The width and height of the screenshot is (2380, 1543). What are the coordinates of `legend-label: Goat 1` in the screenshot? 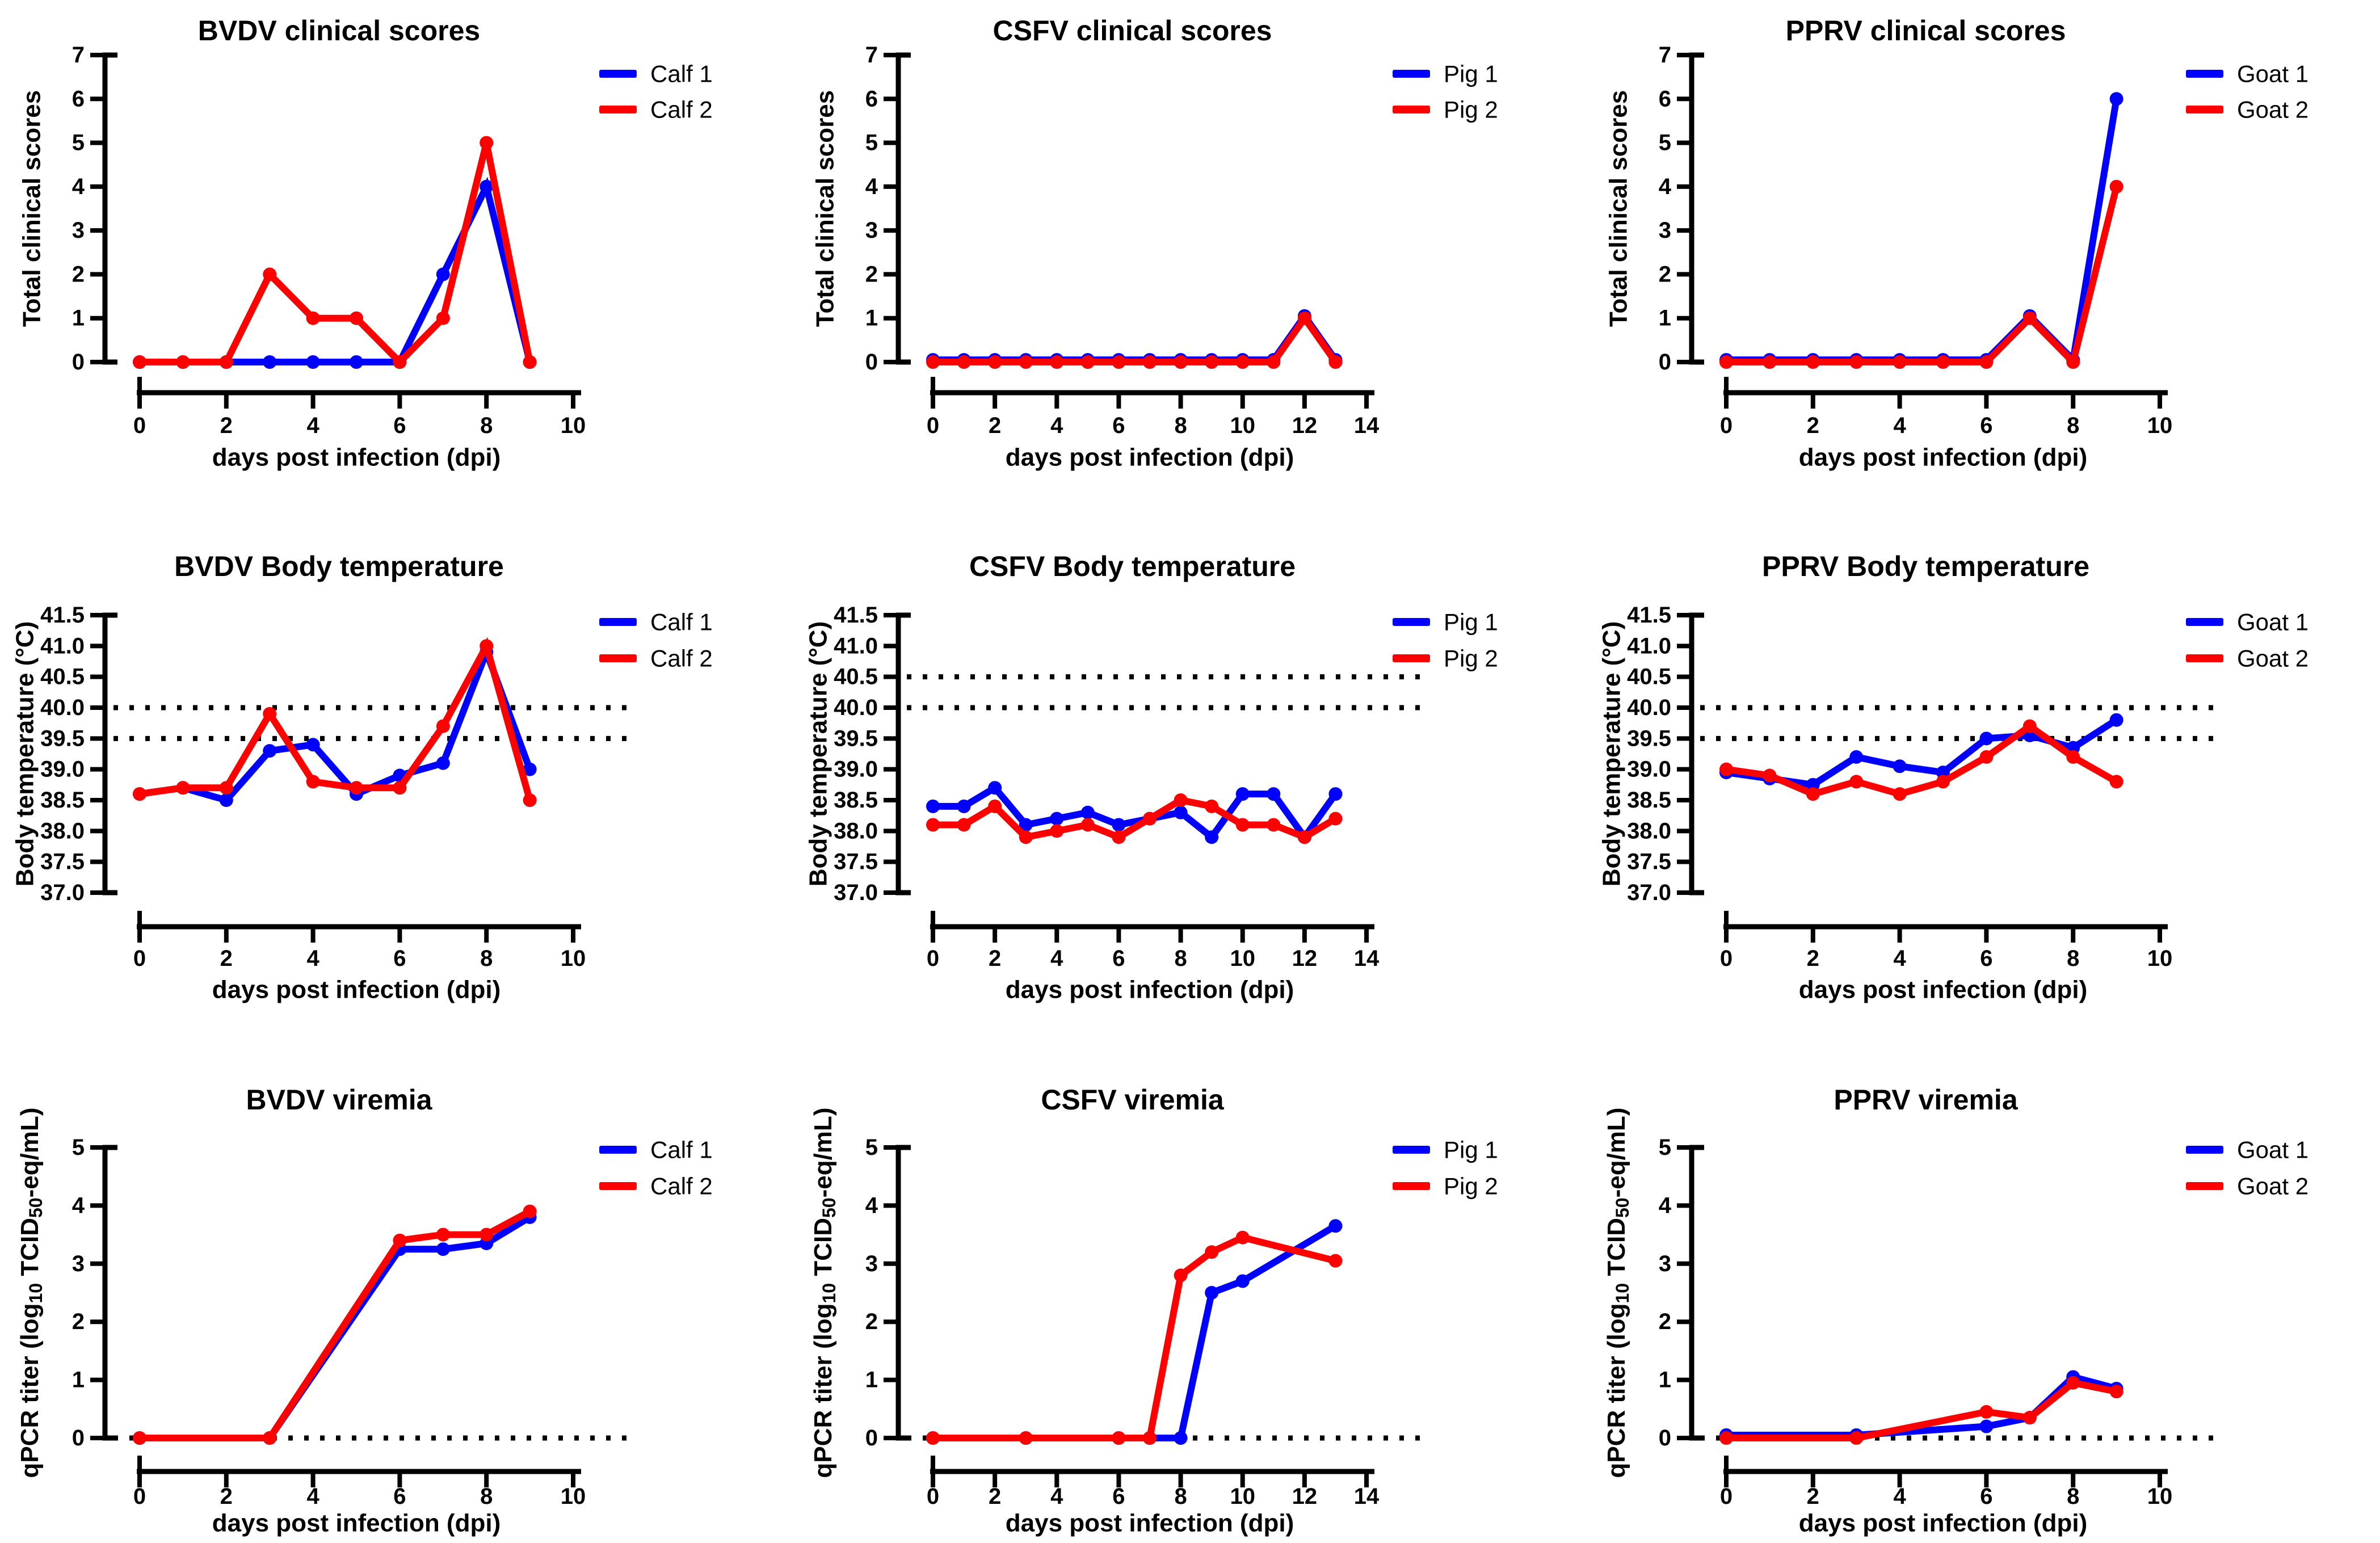 It's located at (2272, 1150).